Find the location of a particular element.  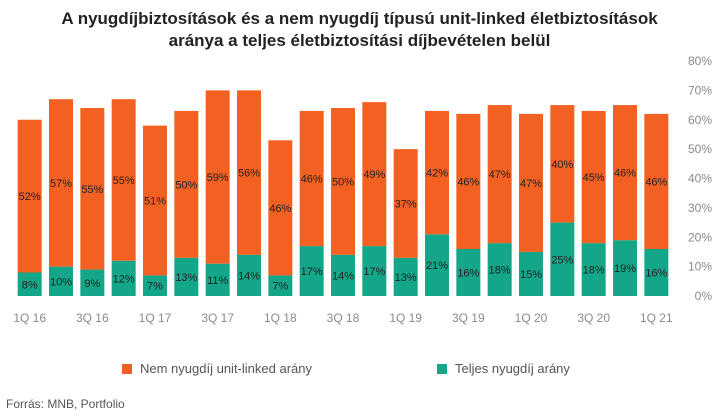

x-tick-label: 3Q 18 is located at coordinates (343, 318).